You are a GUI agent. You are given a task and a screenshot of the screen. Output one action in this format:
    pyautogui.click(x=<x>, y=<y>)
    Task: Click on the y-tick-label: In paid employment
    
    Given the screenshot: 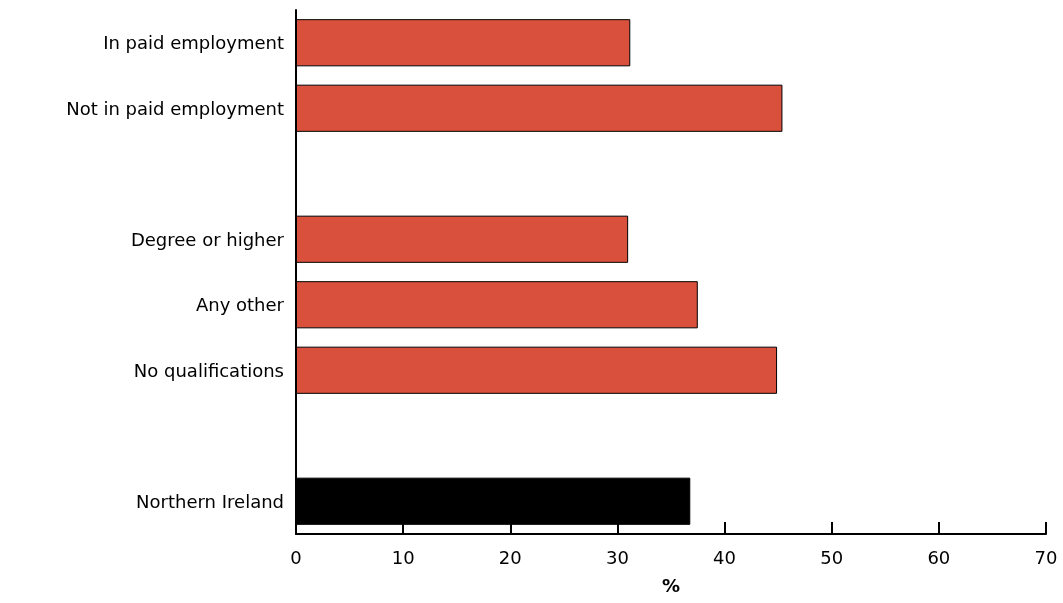 What is the action you would take?
    pyautogui.click(x=193, y=43)
    